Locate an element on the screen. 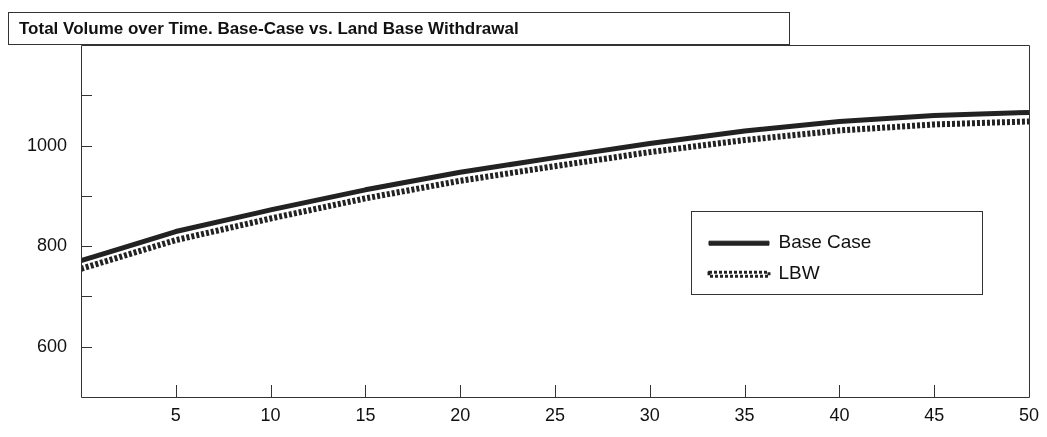 The width and height of the screenshot is (1047, 437). x-tick-label: 10 is located at coordinates (270, 414).